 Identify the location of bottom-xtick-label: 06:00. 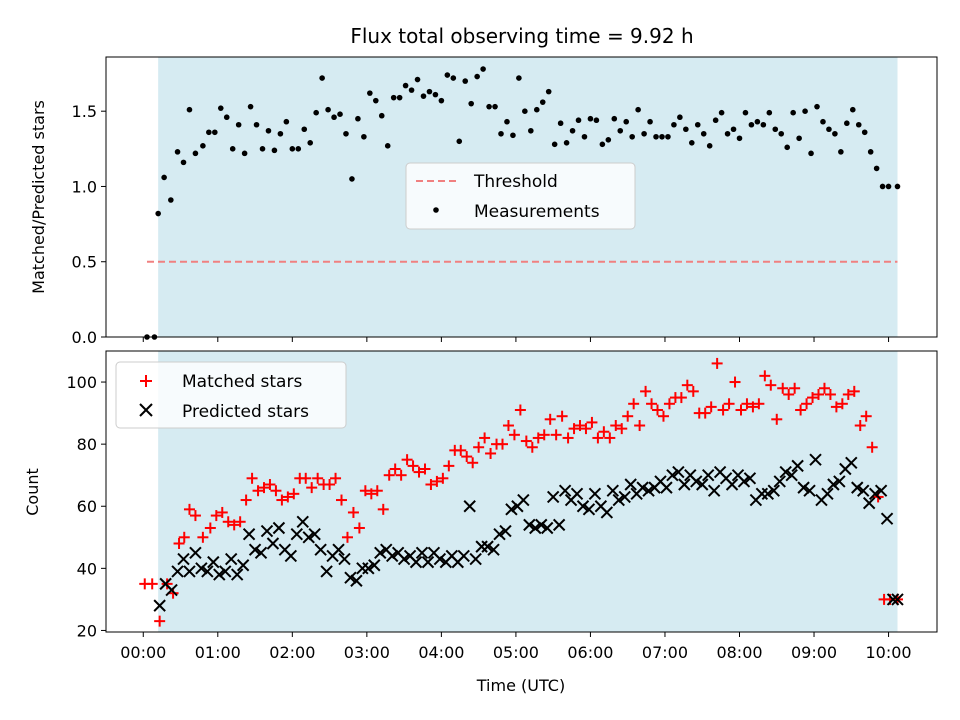
(590, 652).